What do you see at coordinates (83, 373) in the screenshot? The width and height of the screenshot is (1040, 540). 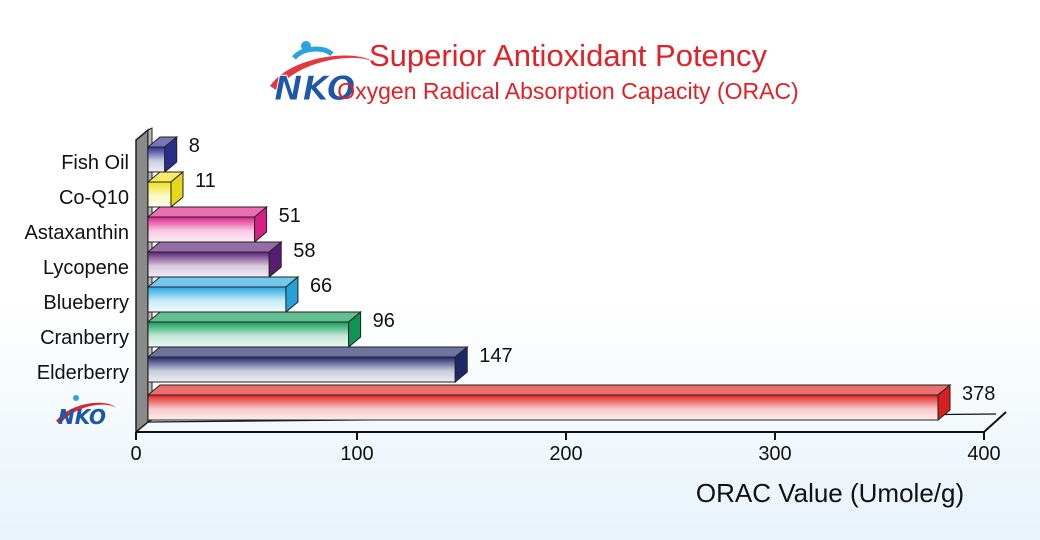 I see `category-label: Elderberry` at bounding box center [83, 373].